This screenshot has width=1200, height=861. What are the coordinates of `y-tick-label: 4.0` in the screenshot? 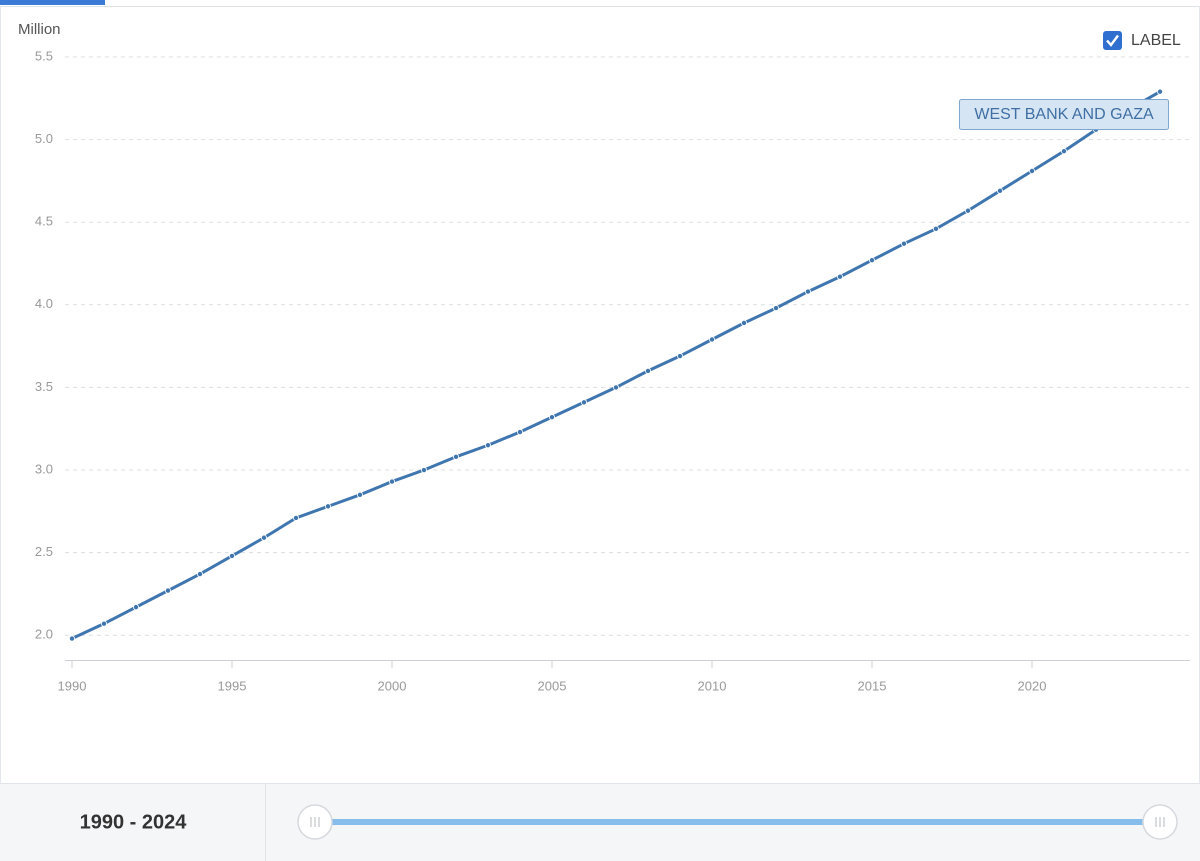 It's located at (44, 303).